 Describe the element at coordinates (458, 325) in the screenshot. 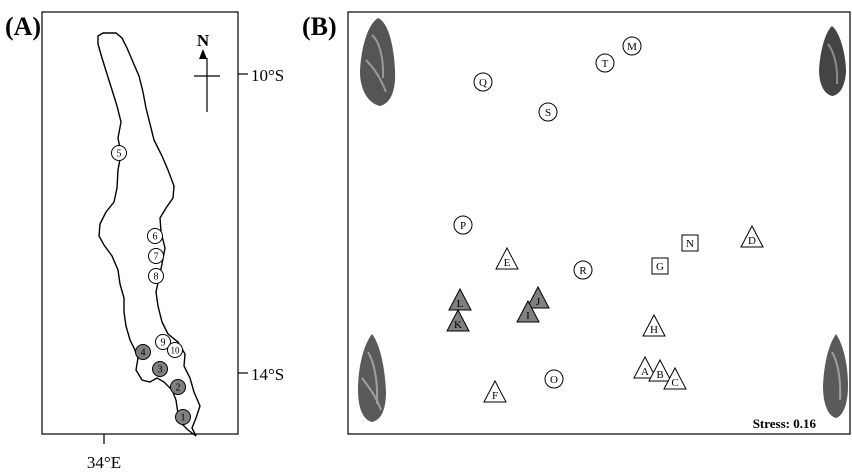

I see `sample-label: K` at that location.